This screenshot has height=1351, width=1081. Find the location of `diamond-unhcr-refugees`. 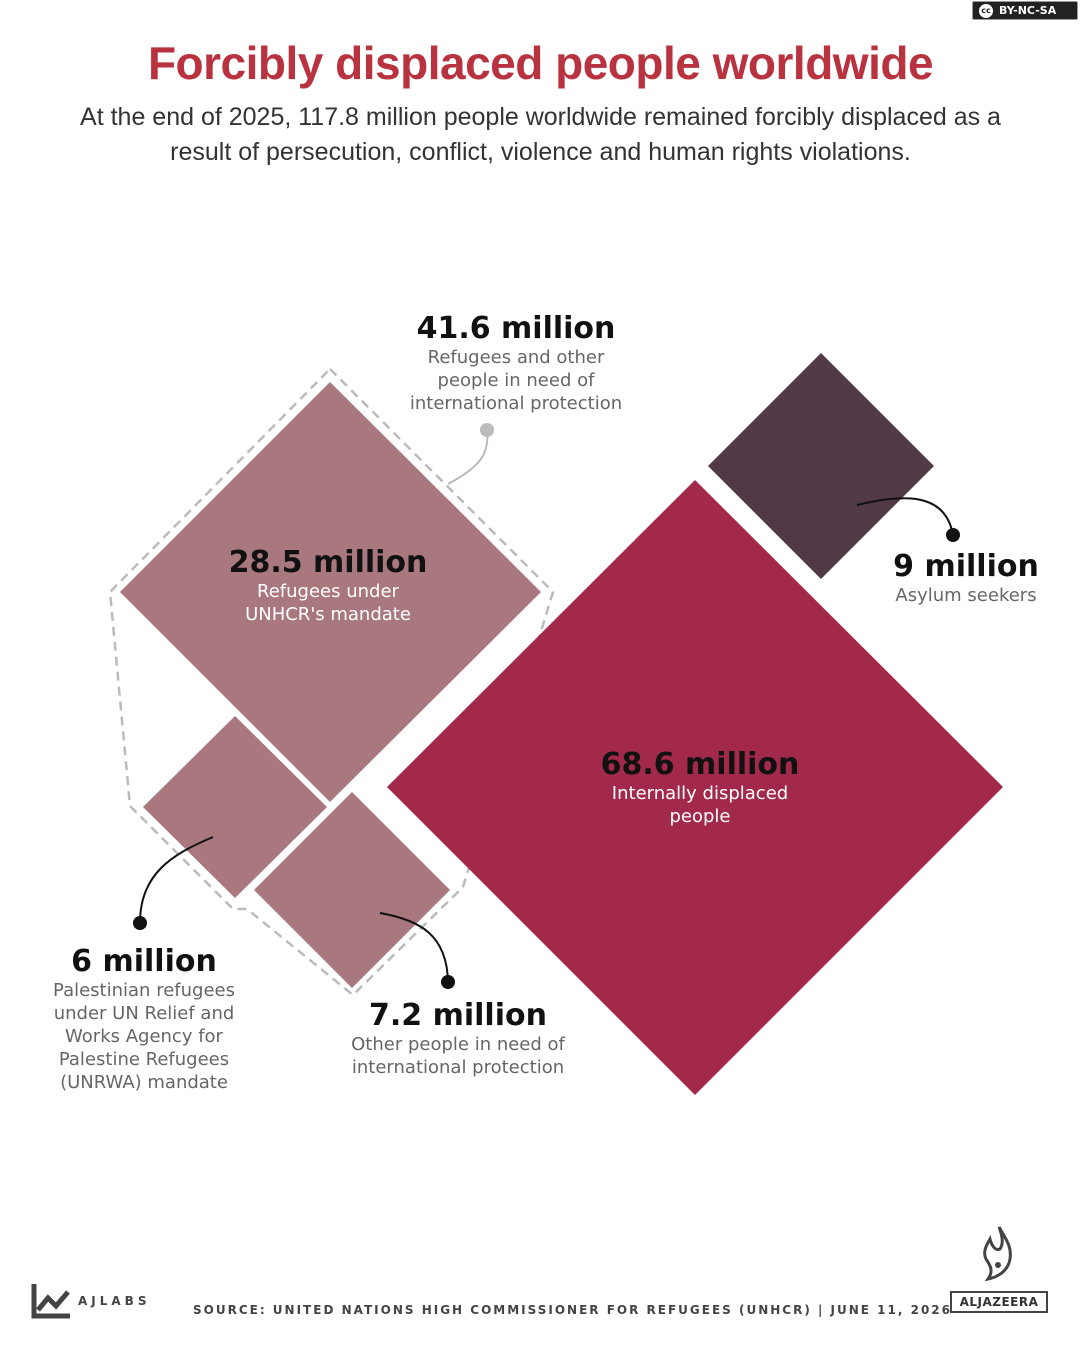

diamond-unhcr-refugees is located at coordinates (330, 592).